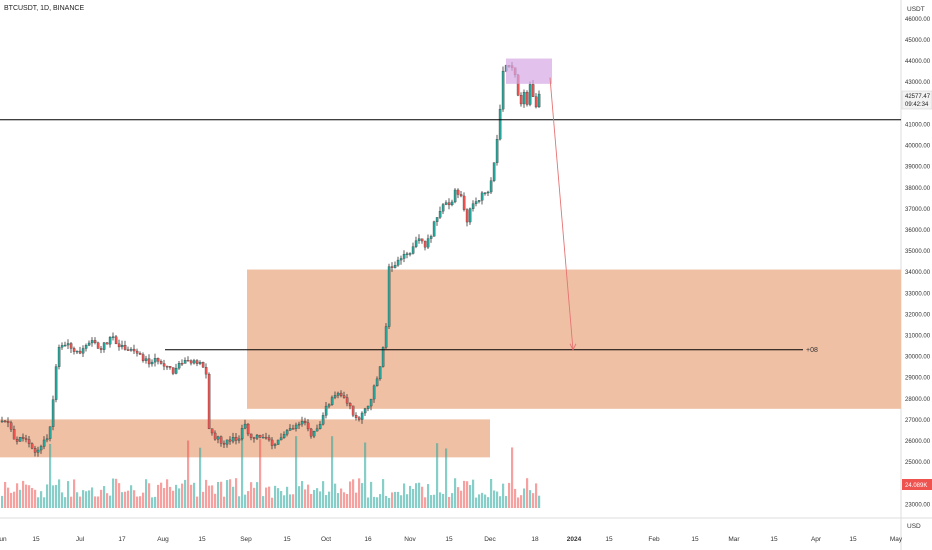  What do you see at coordinates (918, 168) in the screenshot?
I see `y-tick-label: 39000.00` at bounding box center [918, 168].